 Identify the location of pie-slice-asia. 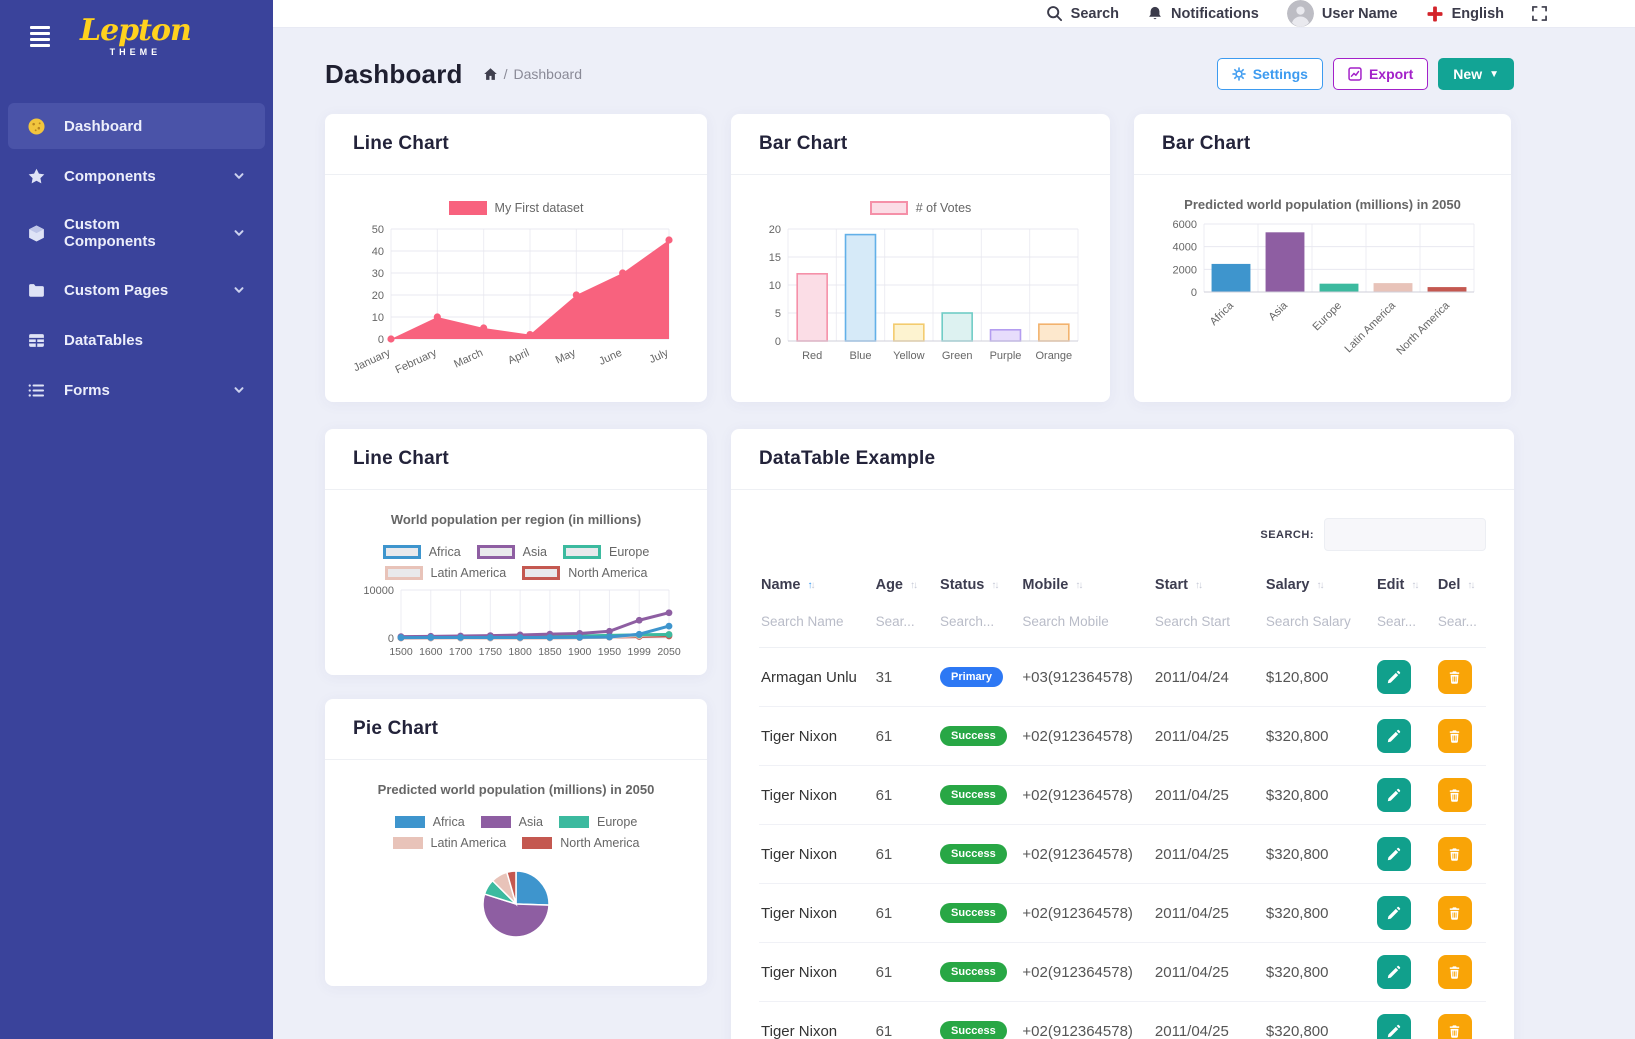
(516, 915).